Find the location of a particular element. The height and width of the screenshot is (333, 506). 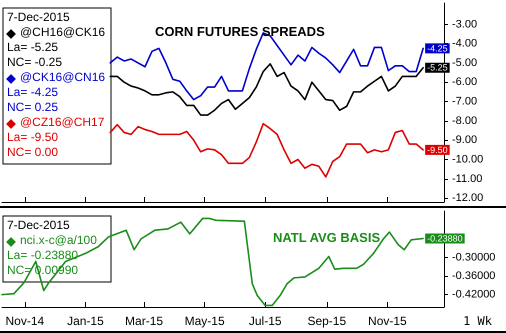

text: CORN FUTURES SPREADS is located at coordinates (240, 31).